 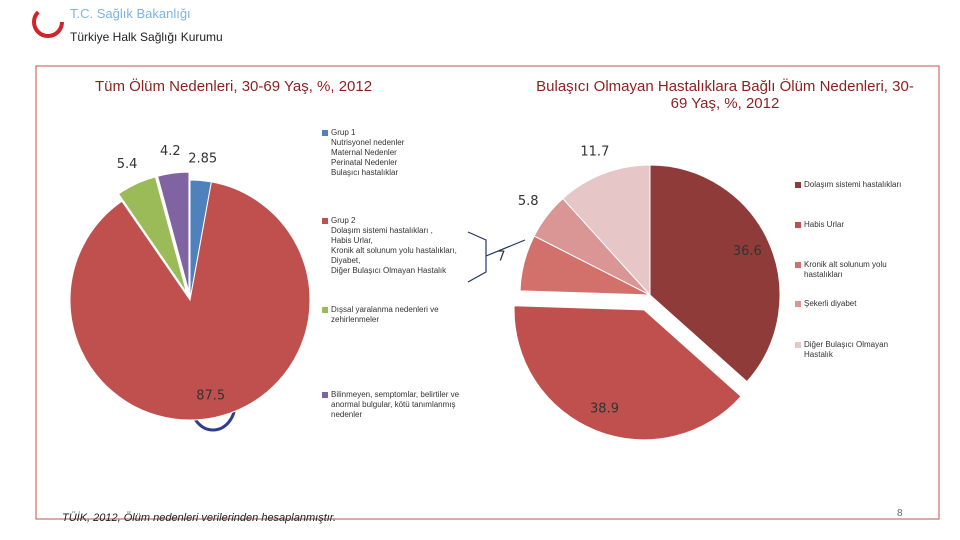 What do you see at coordinates (841, 270) in the screenshot?
I see `legend-entry: Kronik alt solunum yolu hastalıkları` at bounding box center [841, 270].